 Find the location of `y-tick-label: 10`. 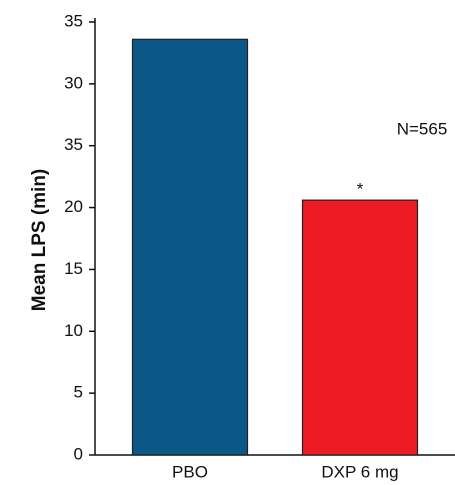

y-tick-label: 10 is located at coordinates (73, 330).